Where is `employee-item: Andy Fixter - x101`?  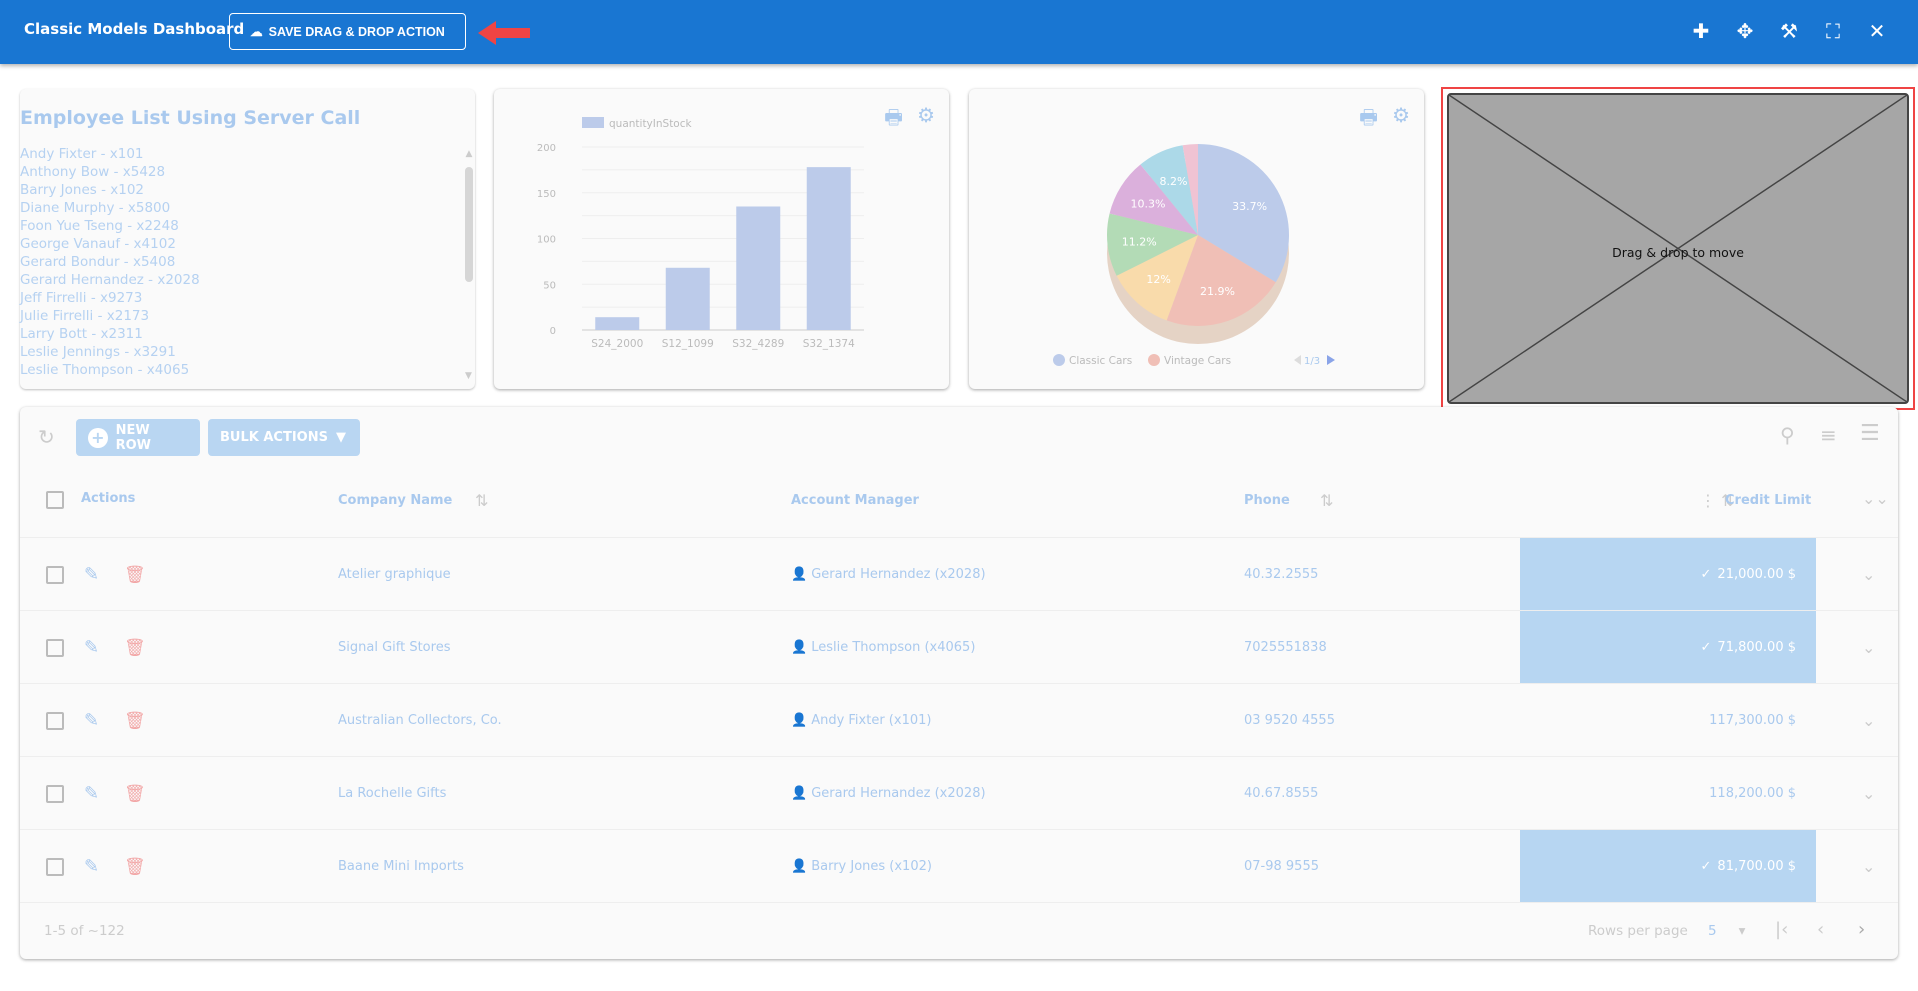
employee-item: Andy Fixter - x101 is located at coordinates (82, 154).